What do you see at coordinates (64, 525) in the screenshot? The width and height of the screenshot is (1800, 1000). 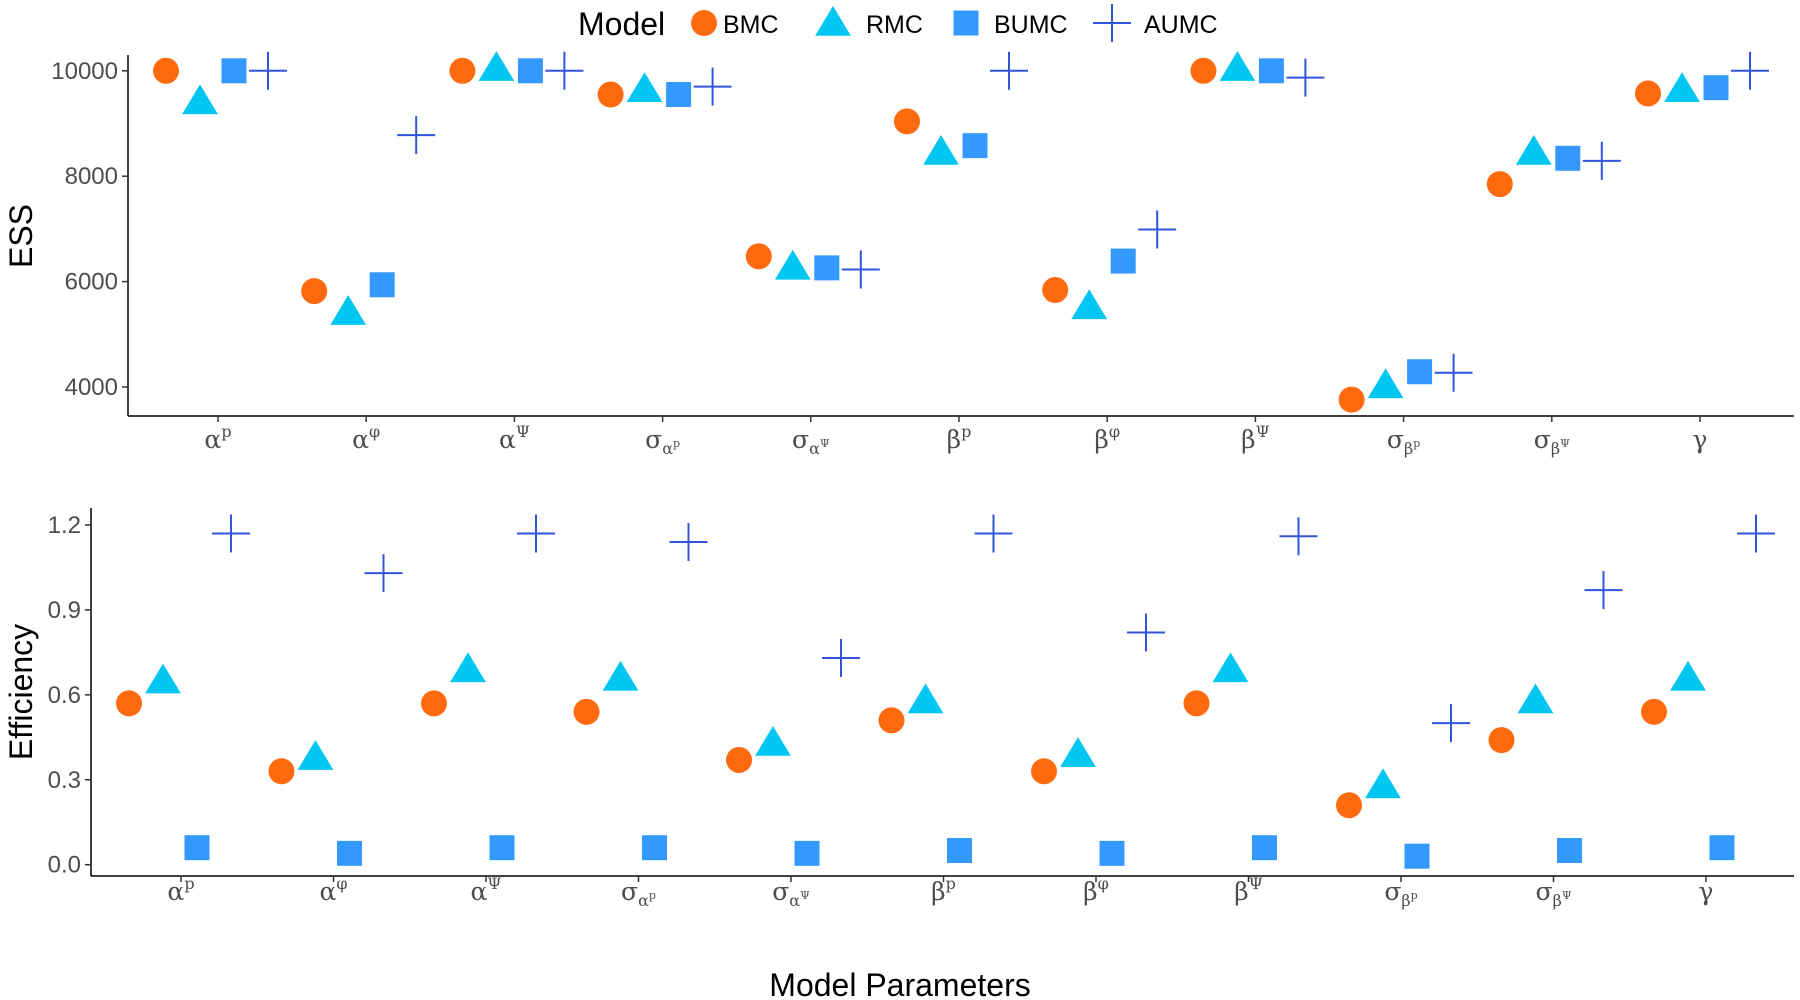 I see `y-tick-label: 1.2` at bounding box center [64, 525].